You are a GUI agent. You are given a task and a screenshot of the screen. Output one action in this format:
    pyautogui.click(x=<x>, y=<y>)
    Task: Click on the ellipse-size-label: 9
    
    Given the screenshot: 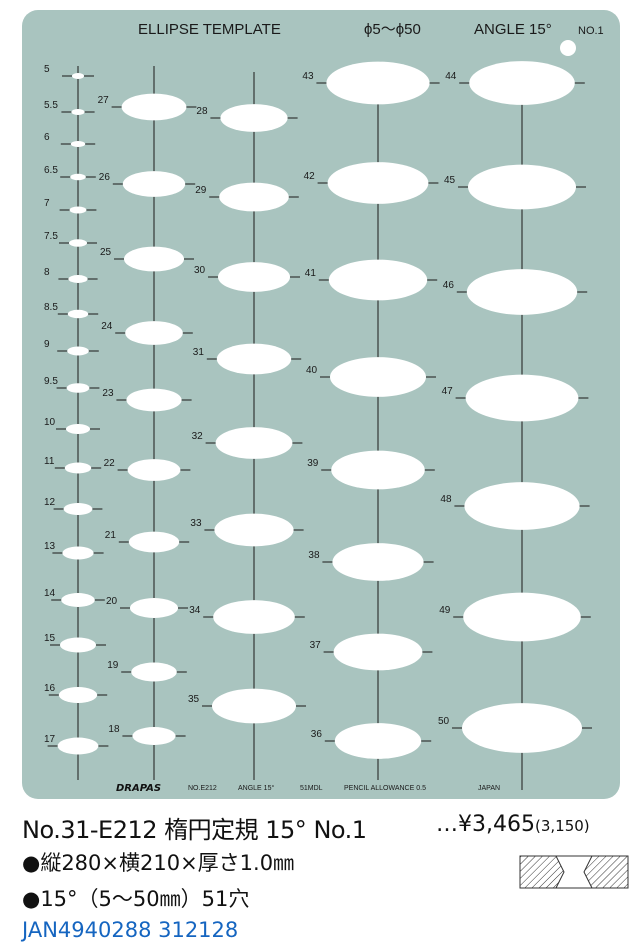 What is the action you would take?
    pyautogui.click(x=47, y=344)
    